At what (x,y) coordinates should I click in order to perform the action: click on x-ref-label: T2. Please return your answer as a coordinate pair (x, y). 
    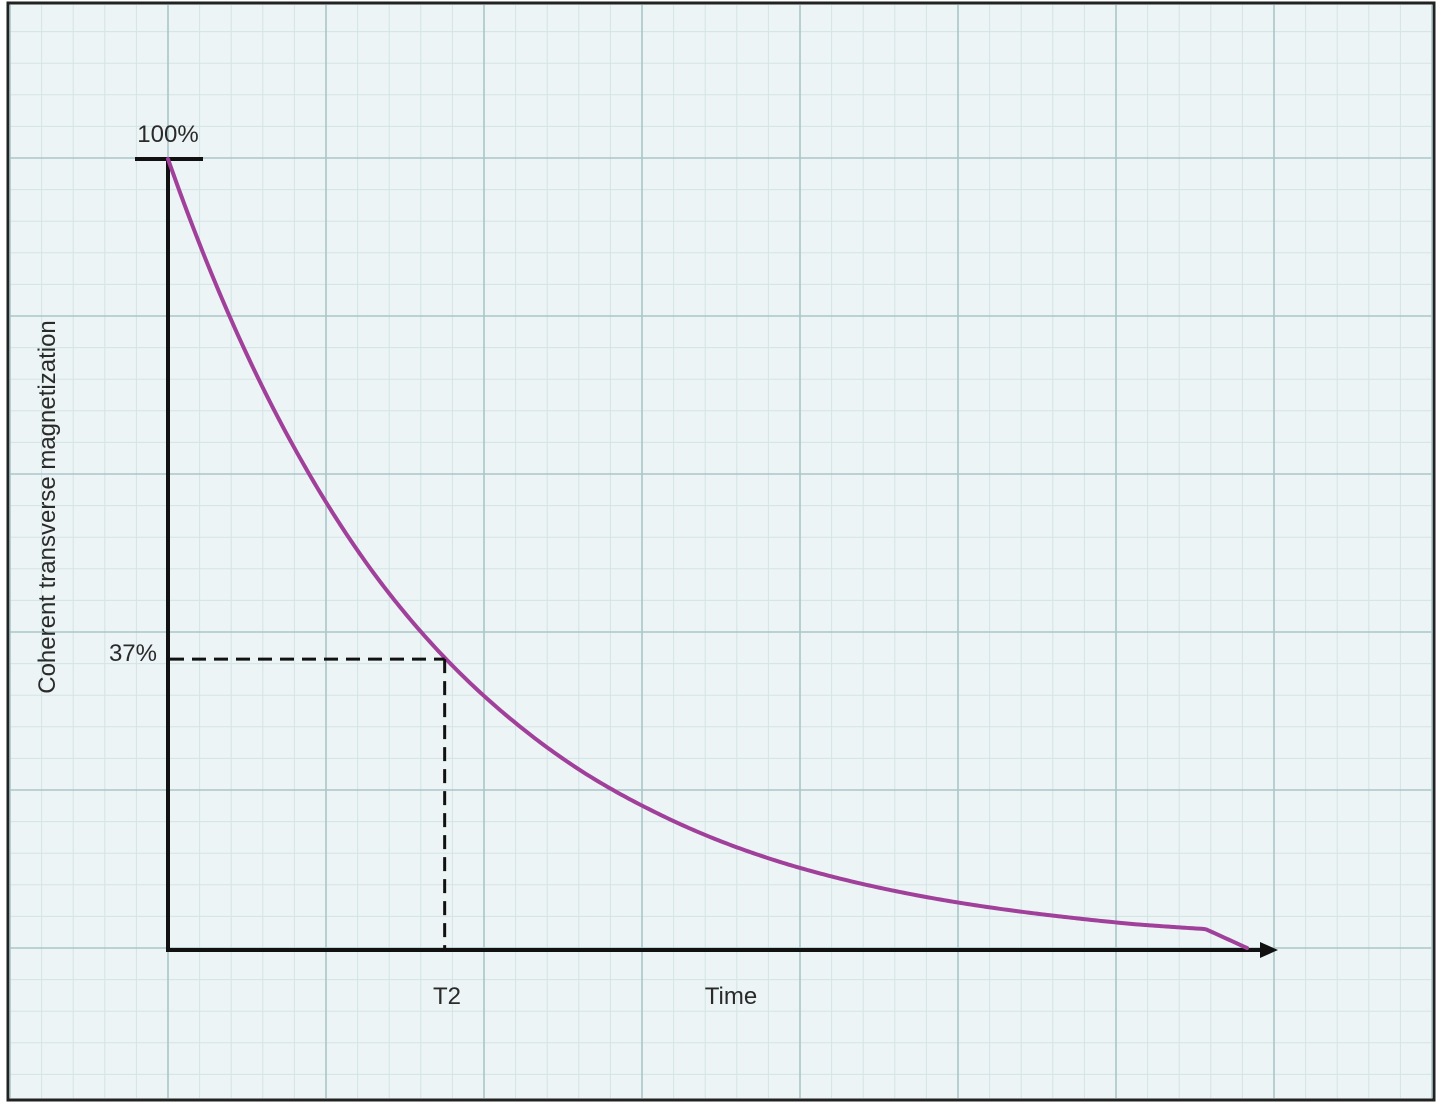
    Looking at the image, I should click on (447, 996).